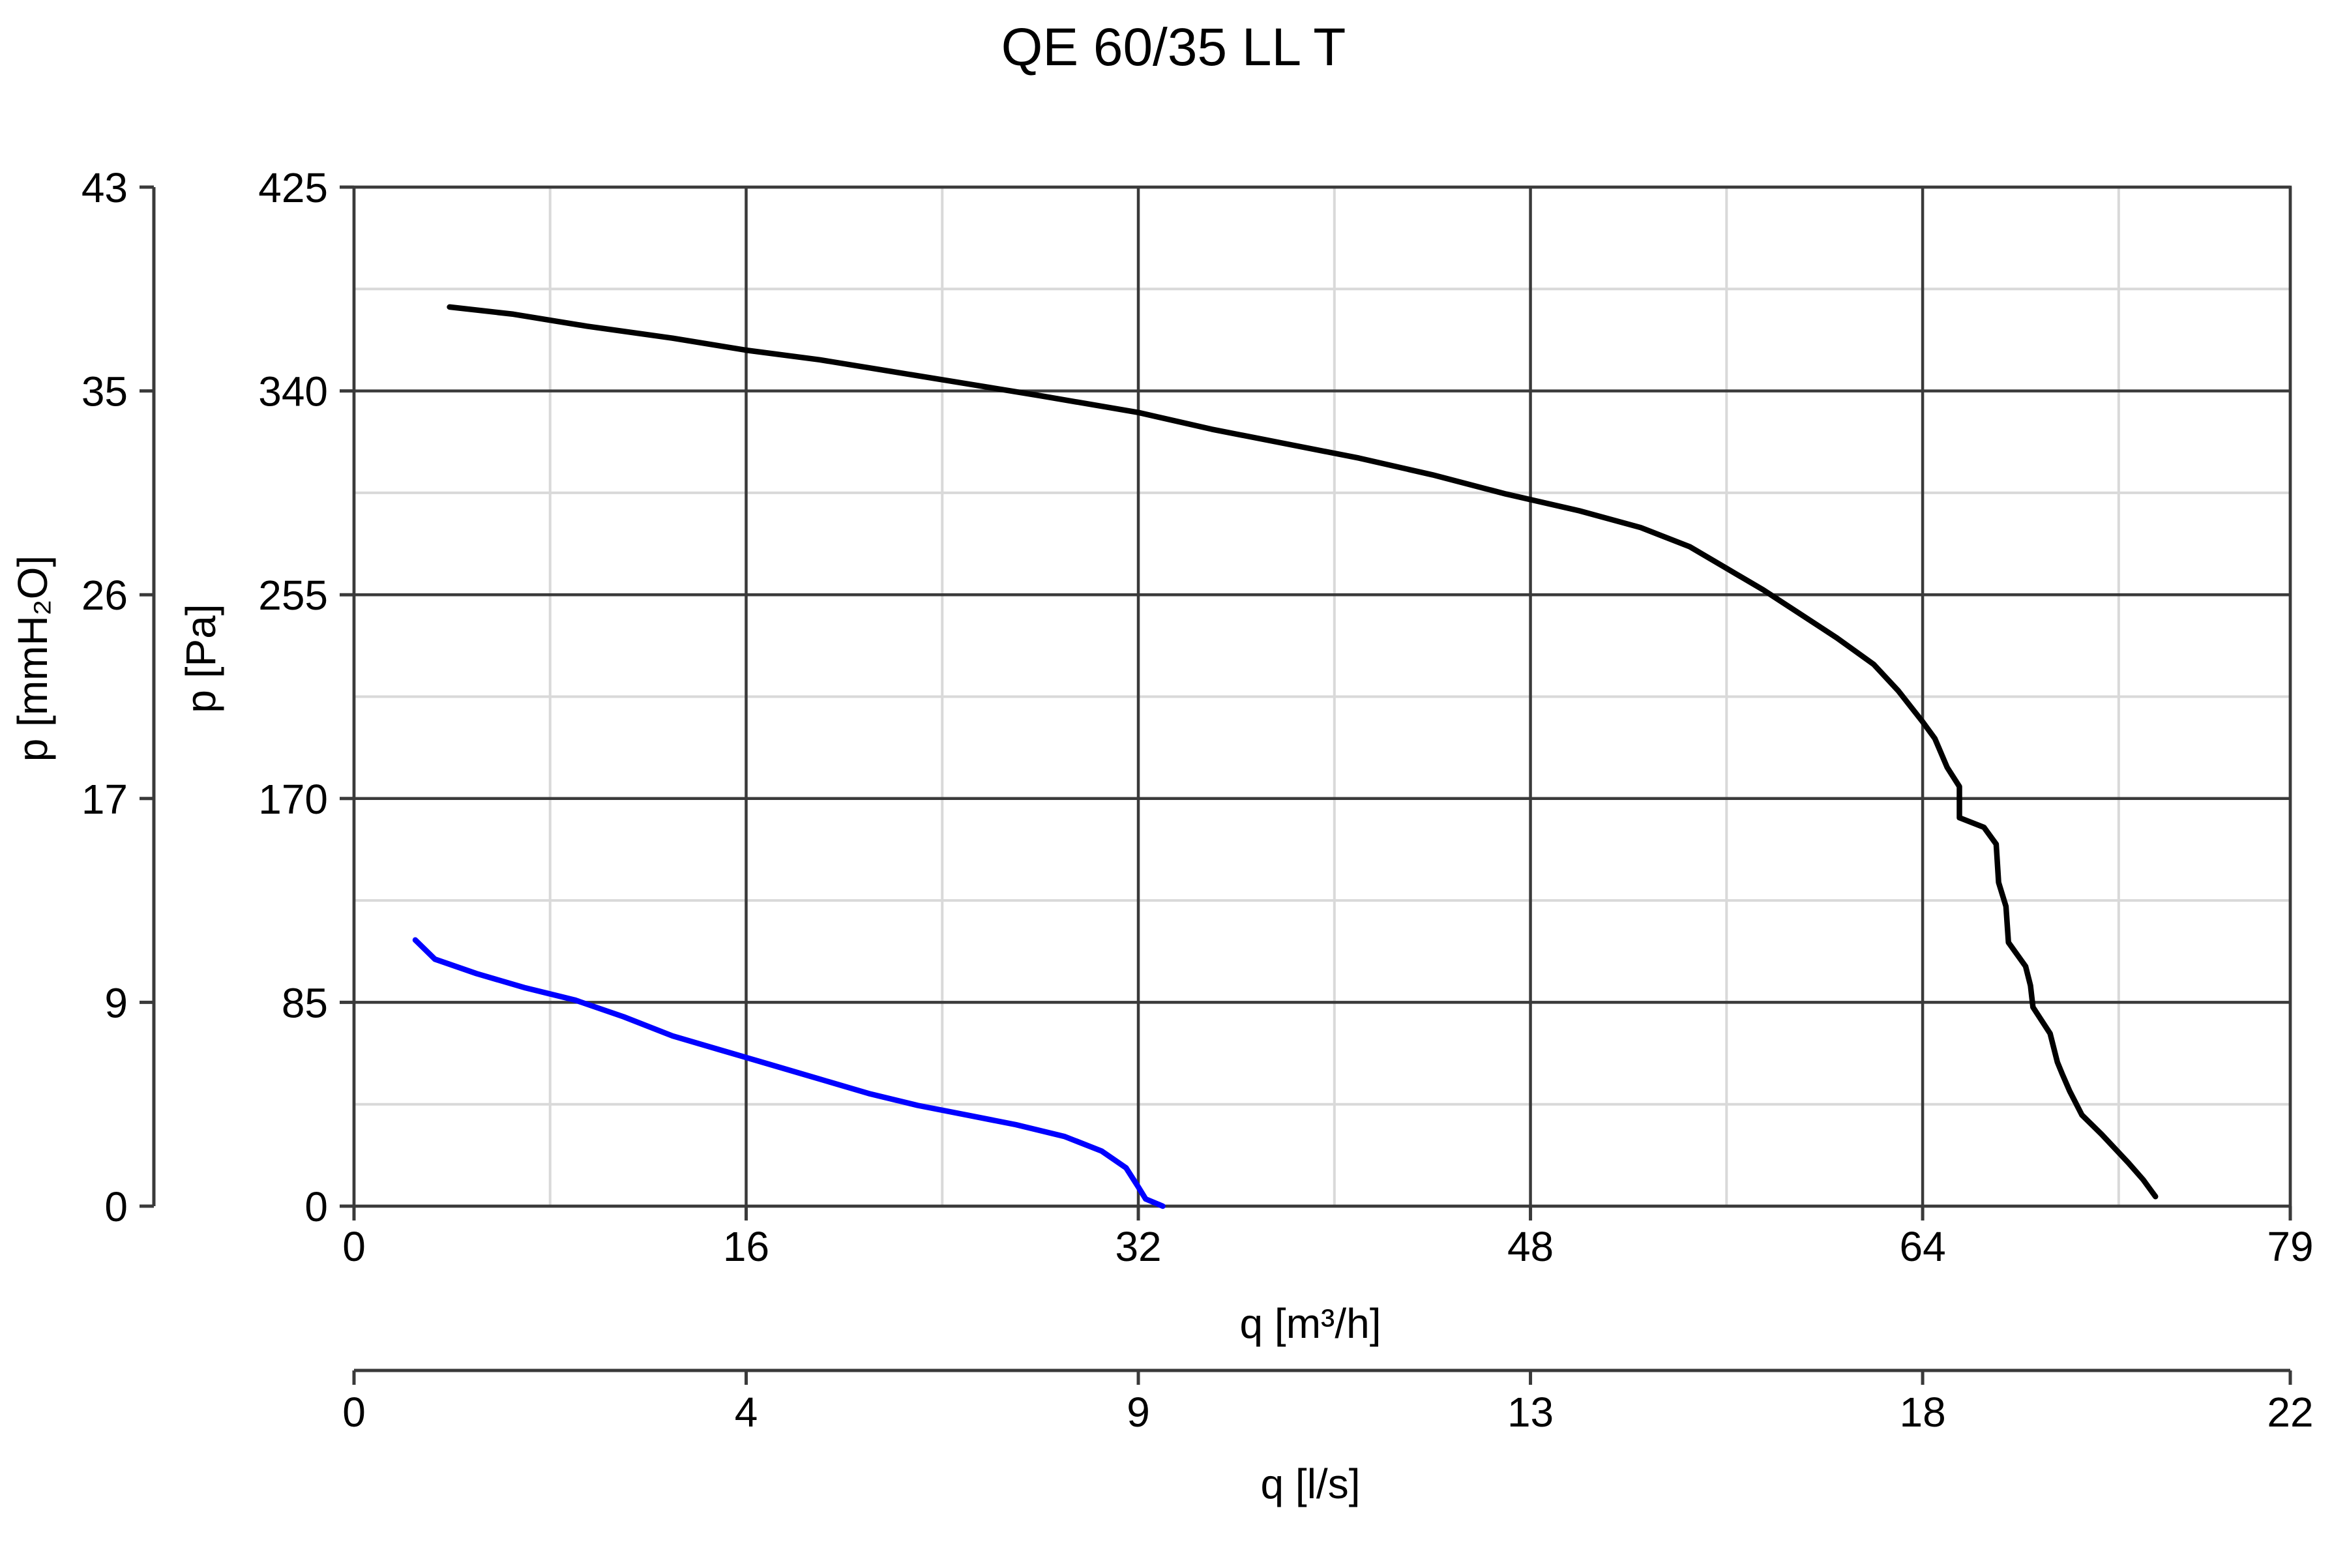 This screenshot has width=2347, height=1568. What do you see at coordinates (104, 596) in the screenshot?
I see `y2-tick-label: 26` at bounding box center [104, 596].